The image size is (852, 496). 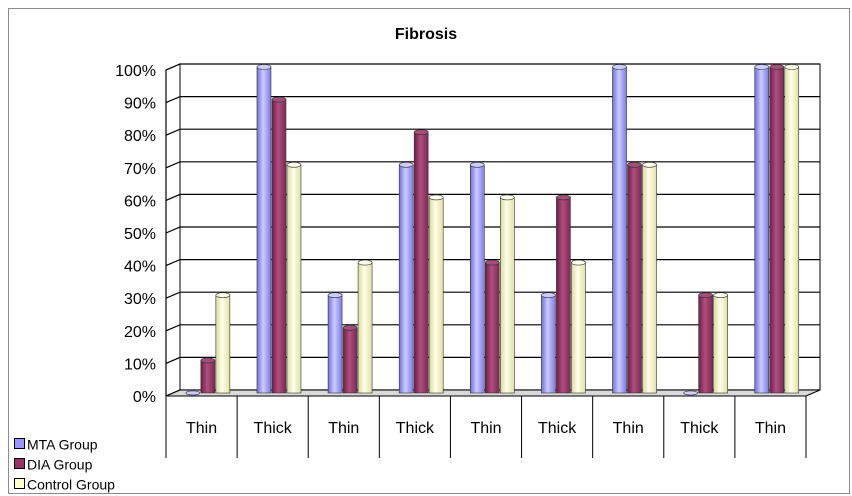 I want to click on legend-label-control: Control Group, so click(x=71, y=484).